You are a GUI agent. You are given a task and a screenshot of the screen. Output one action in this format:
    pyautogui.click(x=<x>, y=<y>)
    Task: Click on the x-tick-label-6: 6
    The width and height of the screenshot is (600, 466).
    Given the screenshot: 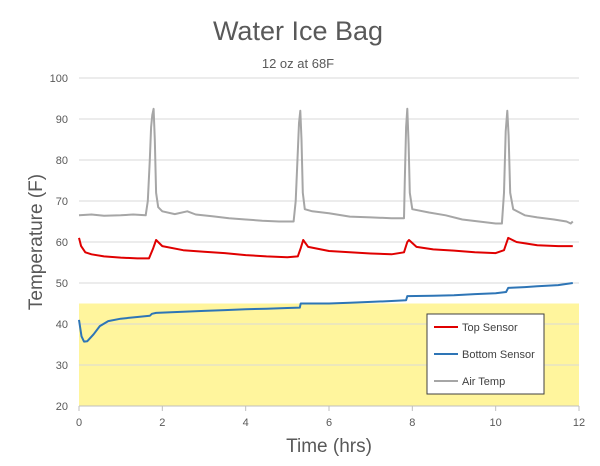 What is the action you would take?
    pyautogui.click(x=329, y=423)
    